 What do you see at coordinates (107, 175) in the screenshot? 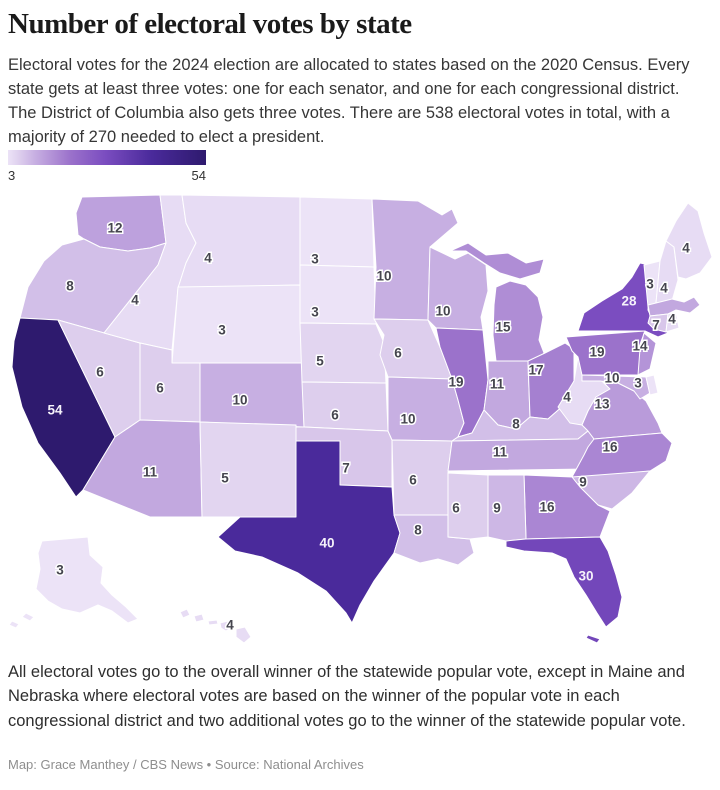
I see `legend-labels: 3 54` at bounding box center [107, 175].